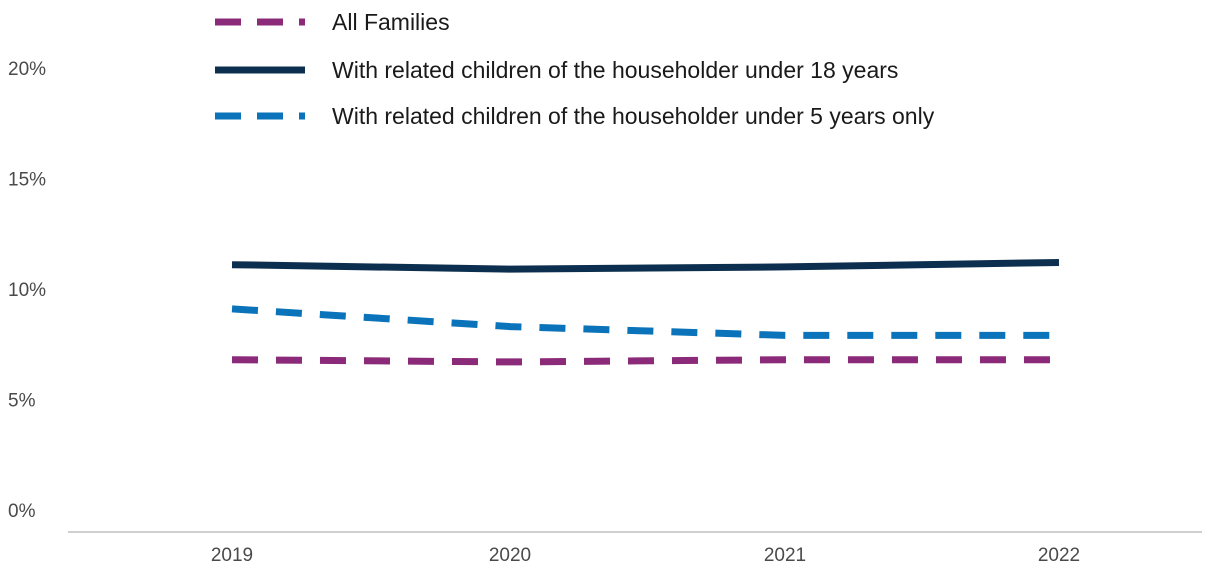 This screenshot has height=567, width=1217. Describe the element at coordinates (232, 555) in the screenshot. I see `x-tick-label: 2019` at that location.